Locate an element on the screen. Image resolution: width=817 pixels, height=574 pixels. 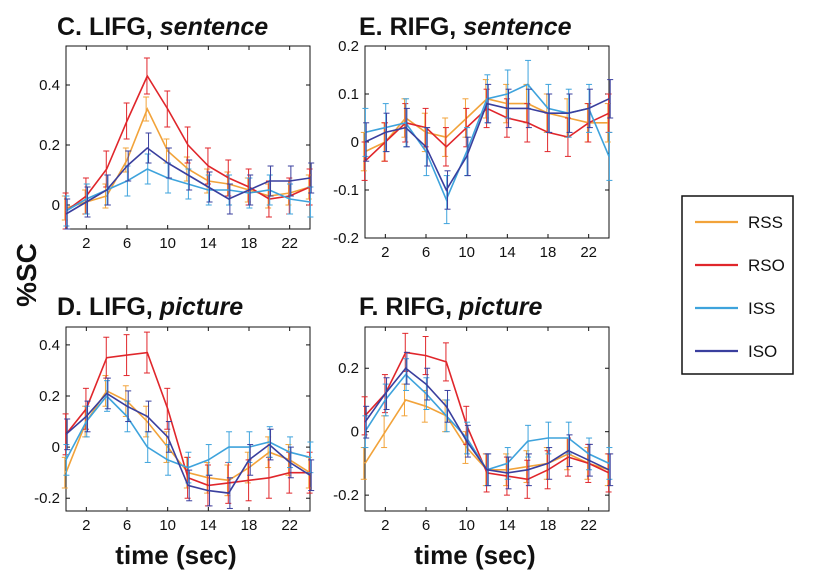
legend-item-rso: RSO is located at coordinates (740, 265).